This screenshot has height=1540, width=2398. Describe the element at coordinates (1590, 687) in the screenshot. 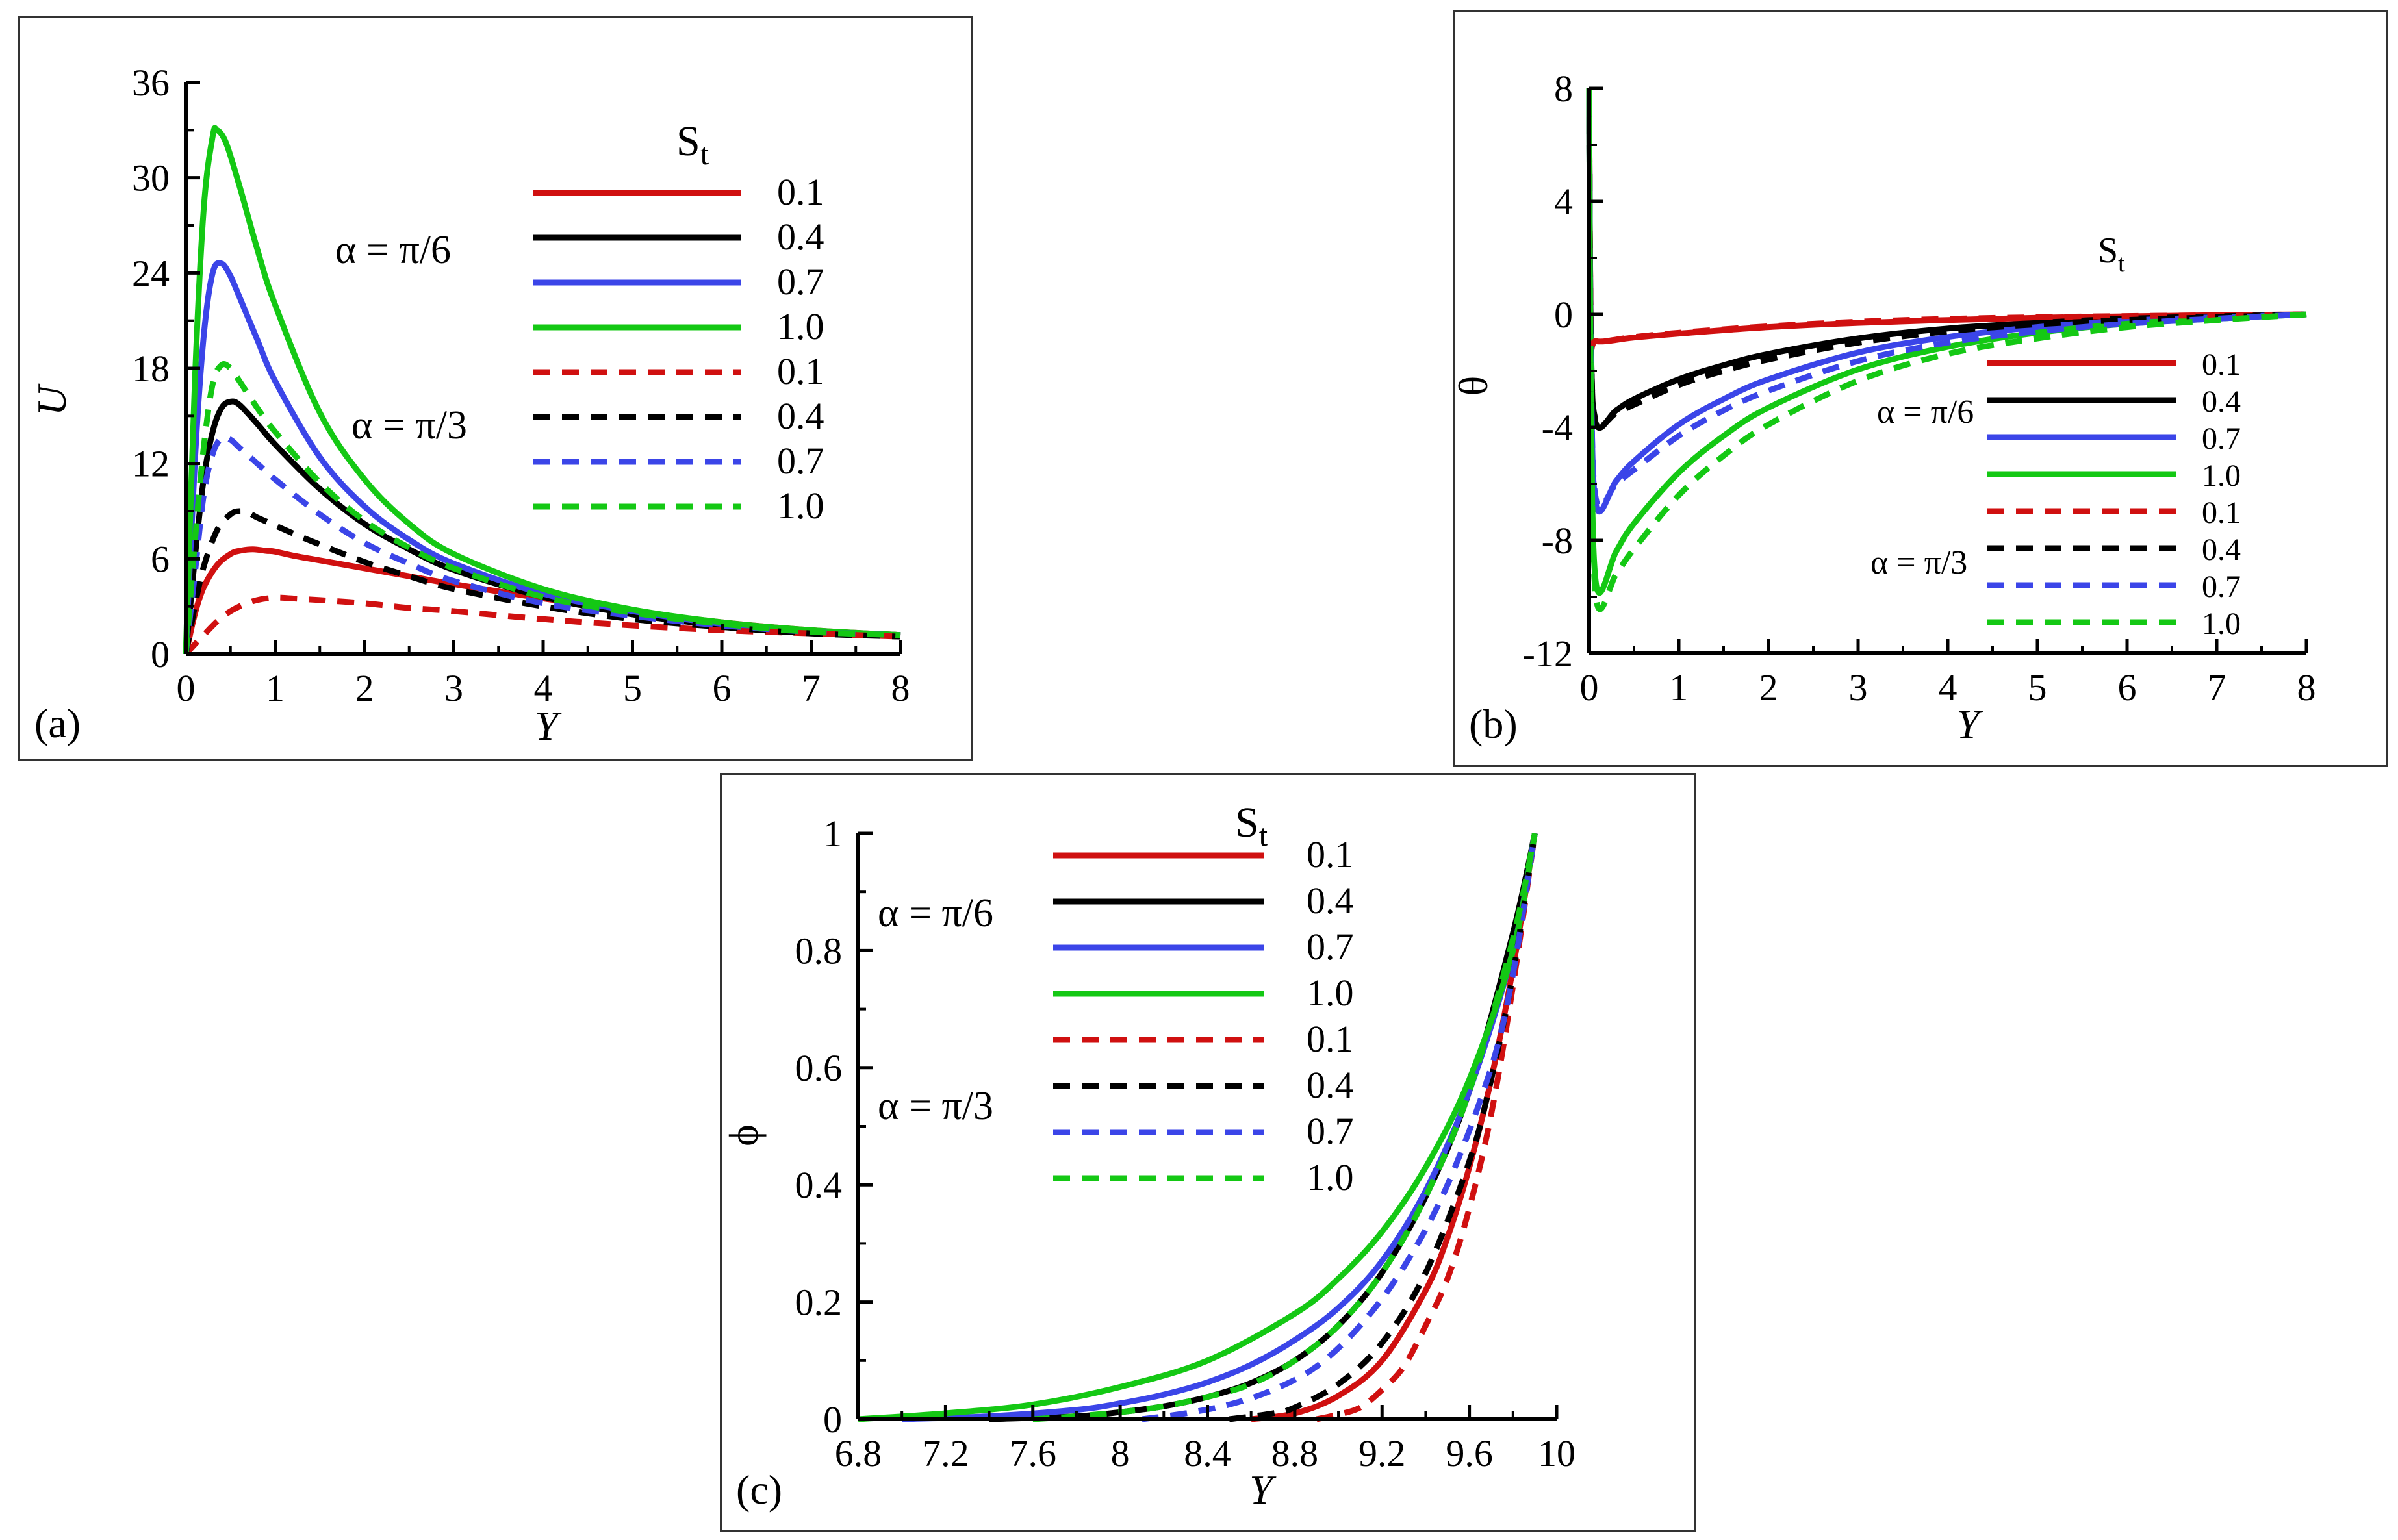

I see `chart-b-x-tick-label: 0` at that location.